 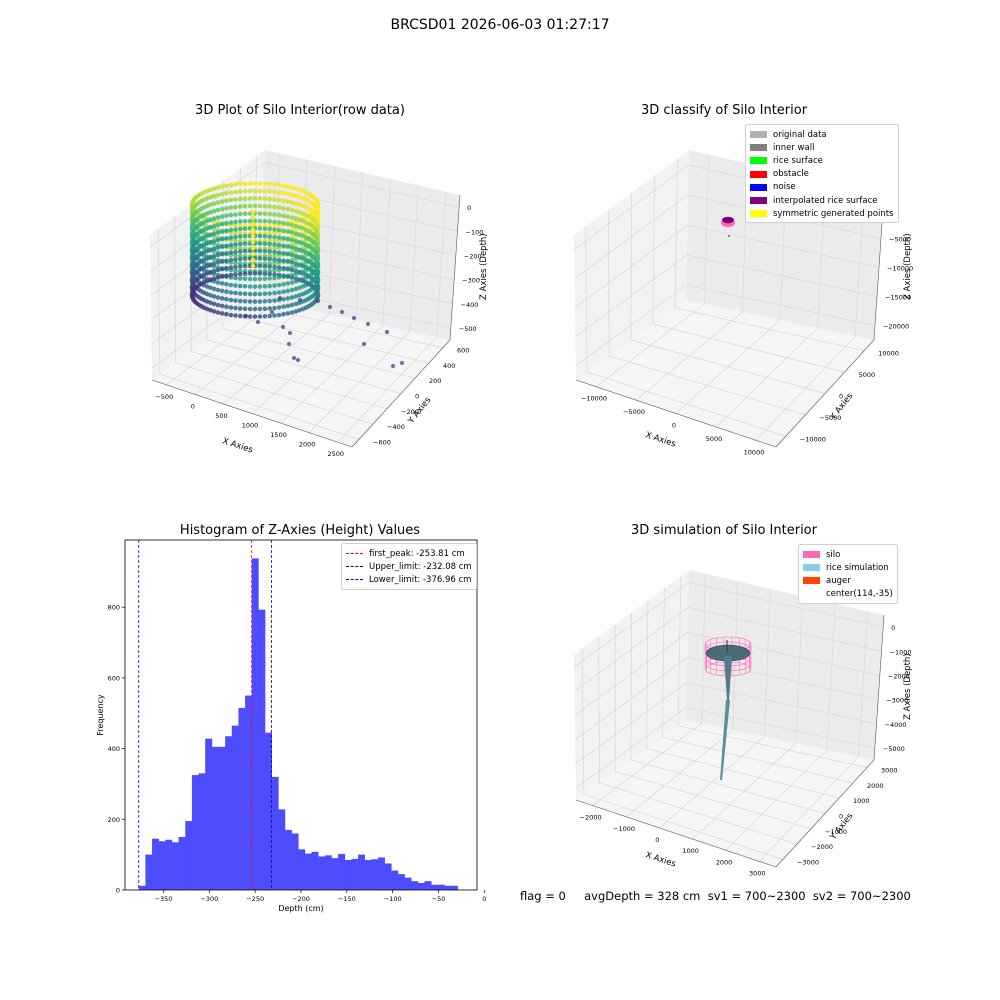 What do you see at coordinates (811, 594) in the screenshot?
I see `legend-swatch` at bounding box center [811, 594].